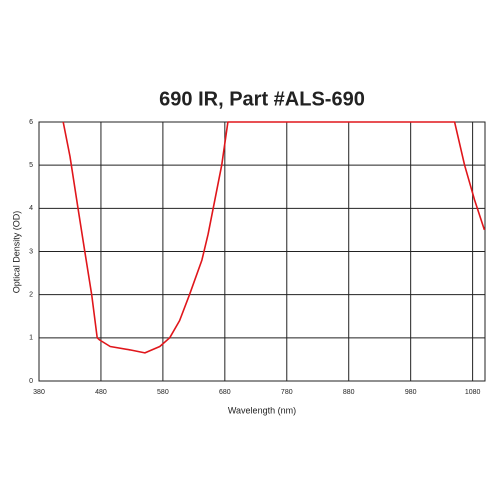  What do you see at coordinates (225, 392) in the screenshot?
I see `x-tick-label: 680` at bounding box center [225, 392].